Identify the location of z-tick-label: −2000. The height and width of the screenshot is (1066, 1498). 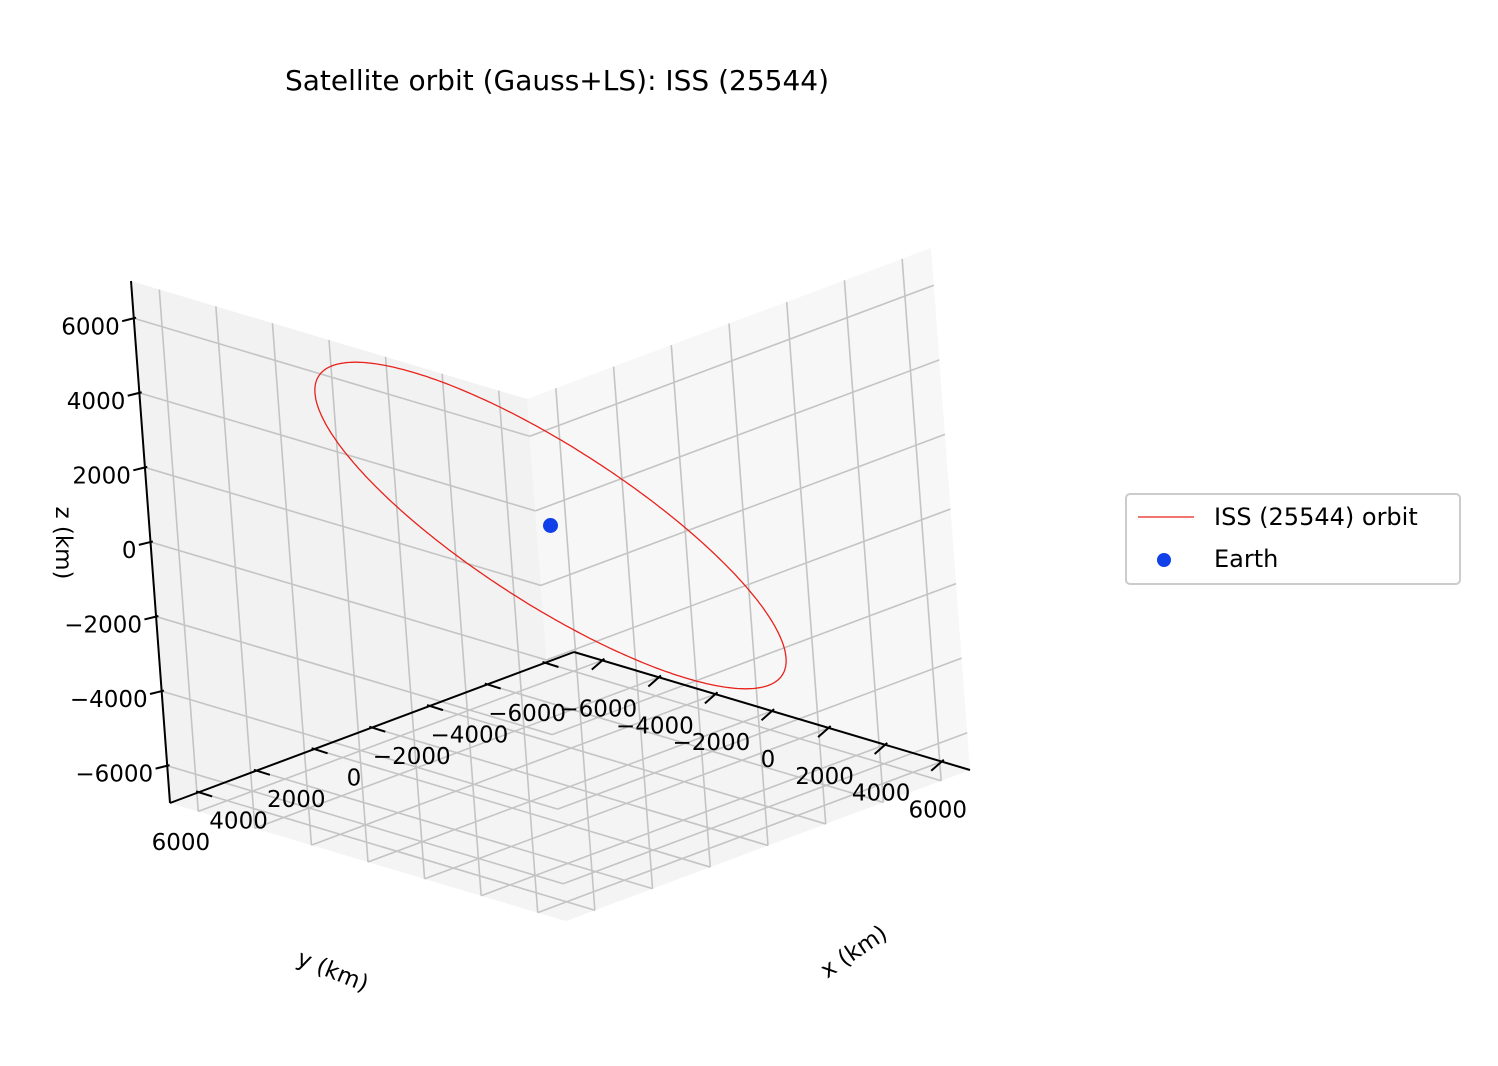
(103, 626).